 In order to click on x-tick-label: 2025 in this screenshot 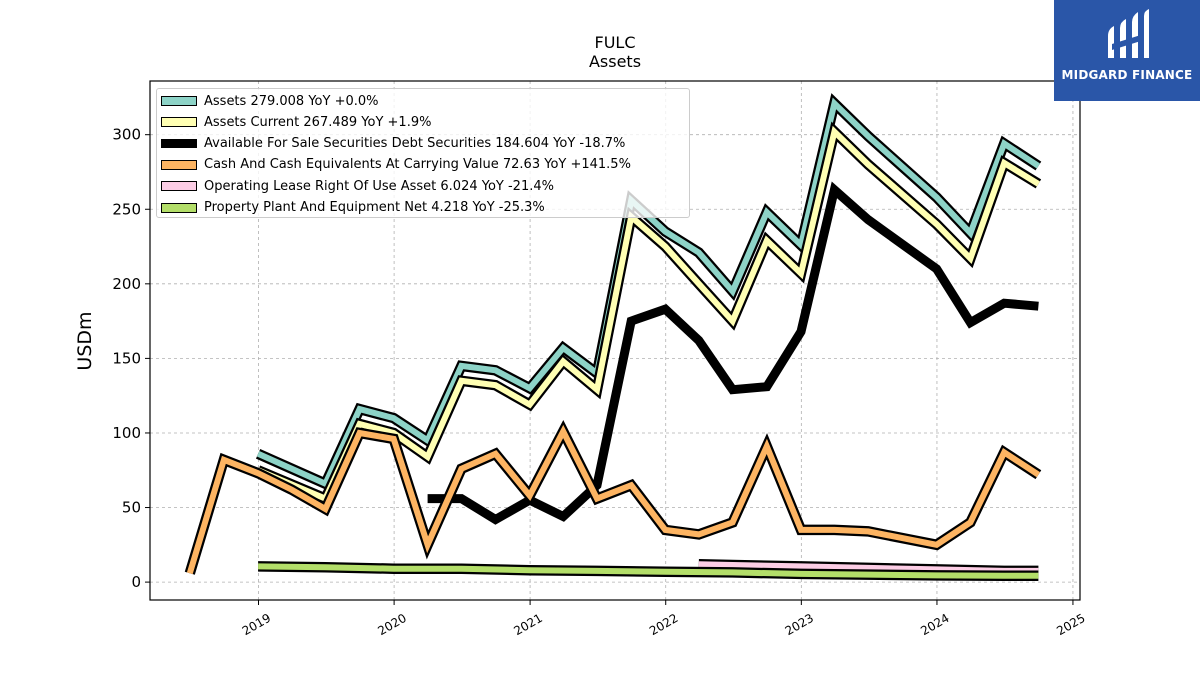, I will do `click(1070, 624)`.